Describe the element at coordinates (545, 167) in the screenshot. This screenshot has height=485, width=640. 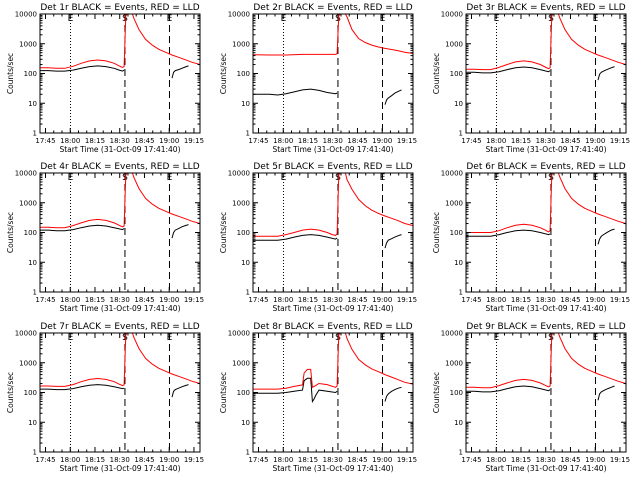
I see `chart-title: Det 6r BLACK = Events, RED = LLD` at that location.